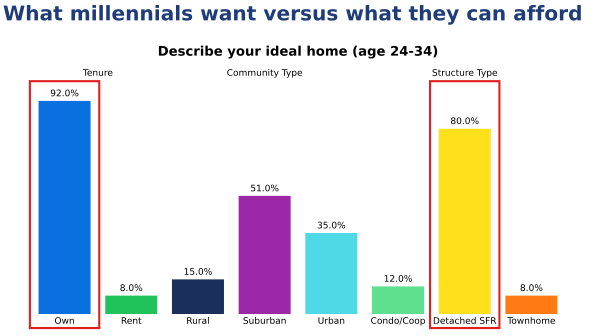  Describe the element at coordinates (398, 321) in the screenshot. I see `x-tick-label: Condo/Coop` at that location.